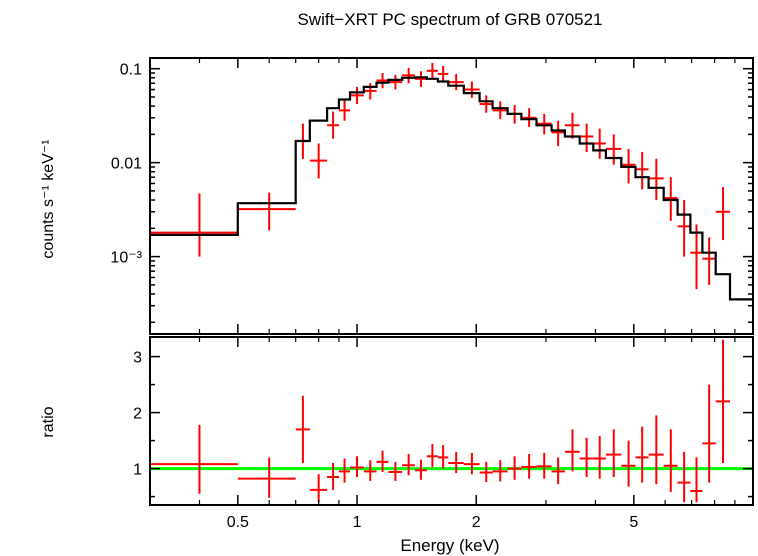 Image resolution: width=758 pixels, height=556 pixels. I want to click on spectrum-y-tick-label: 0.01, so click(126, 164).